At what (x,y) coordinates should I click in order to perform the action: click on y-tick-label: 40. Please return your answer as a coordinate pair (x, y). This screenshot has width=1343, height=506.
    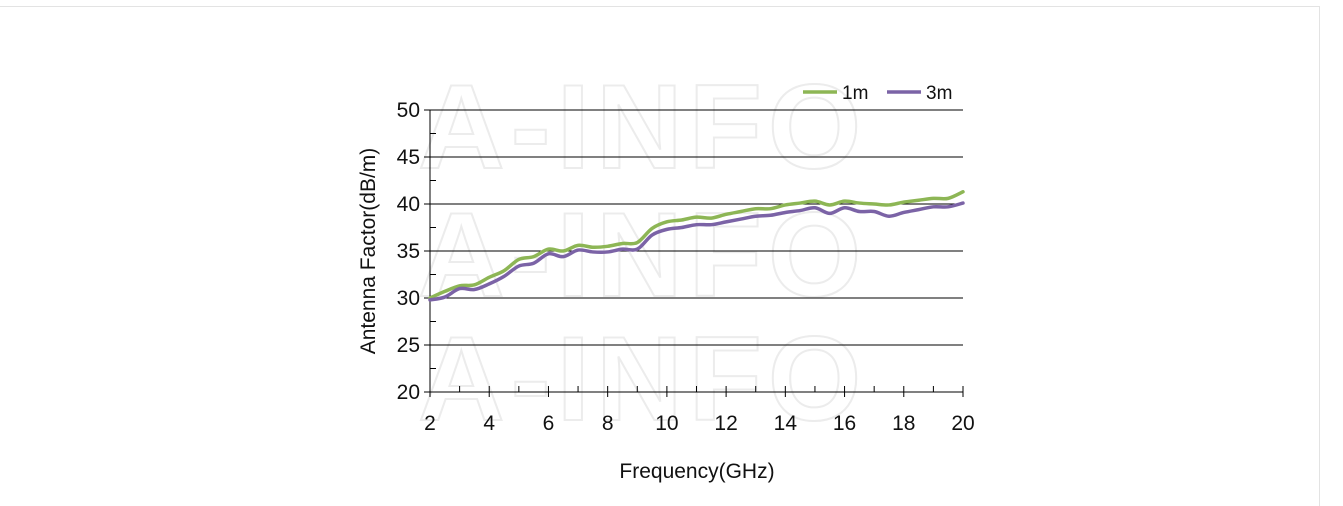
    Looking at the image, I should click on (408, 204).